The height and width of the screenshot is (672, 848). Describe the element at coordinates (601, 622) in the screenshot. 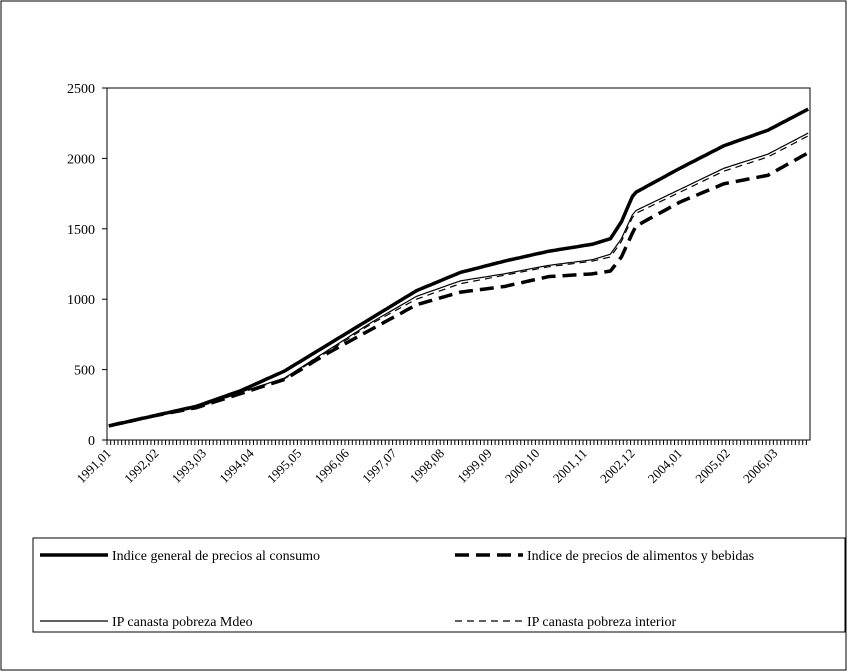

I see `legend-label: IP canasta pobreza interior` at that location.